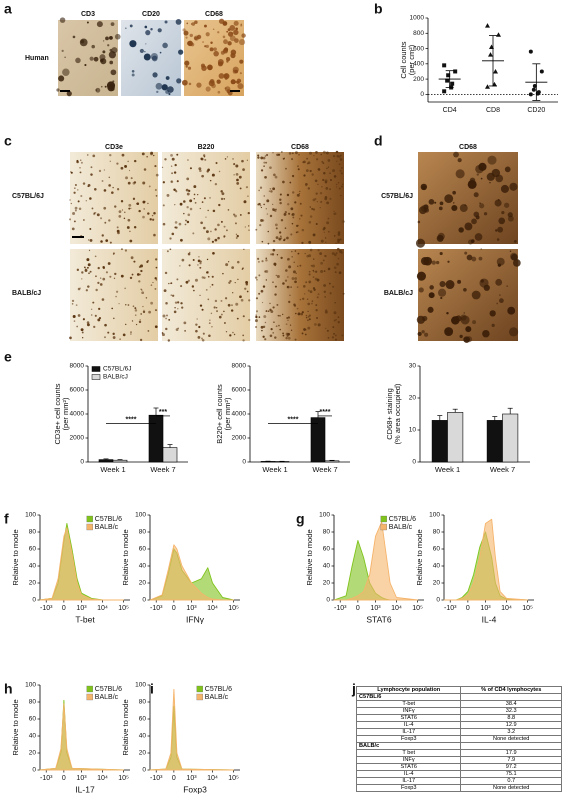  What do you see at coordinates (511, 781) in the screenshot?
I see `cell: 0.7` at bounding box center [511, 781].